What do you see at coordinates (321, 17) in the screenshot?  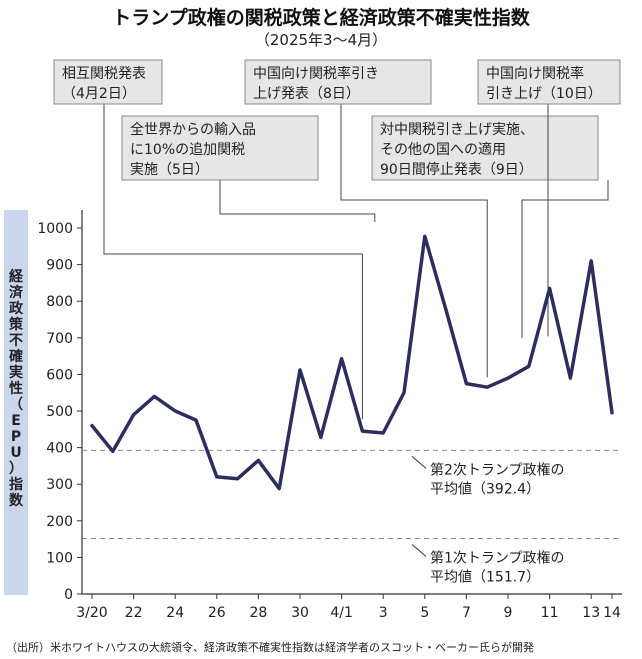 I see `chart-title: トランプ政権の関税政策と経済政策不確実性指数` at bounding box center [321, 17].